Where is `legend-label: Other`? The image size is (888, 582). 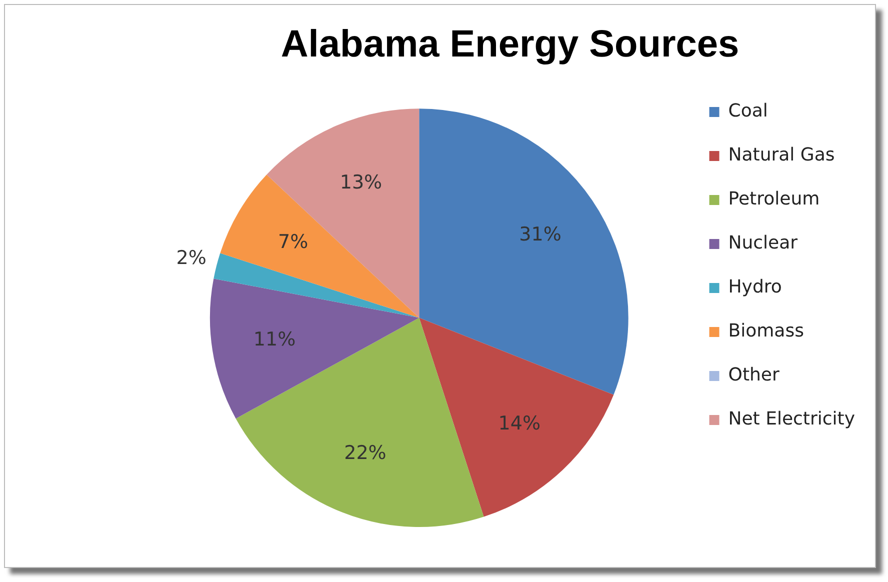 legend-label: Other is located at coordinates (754, 375).